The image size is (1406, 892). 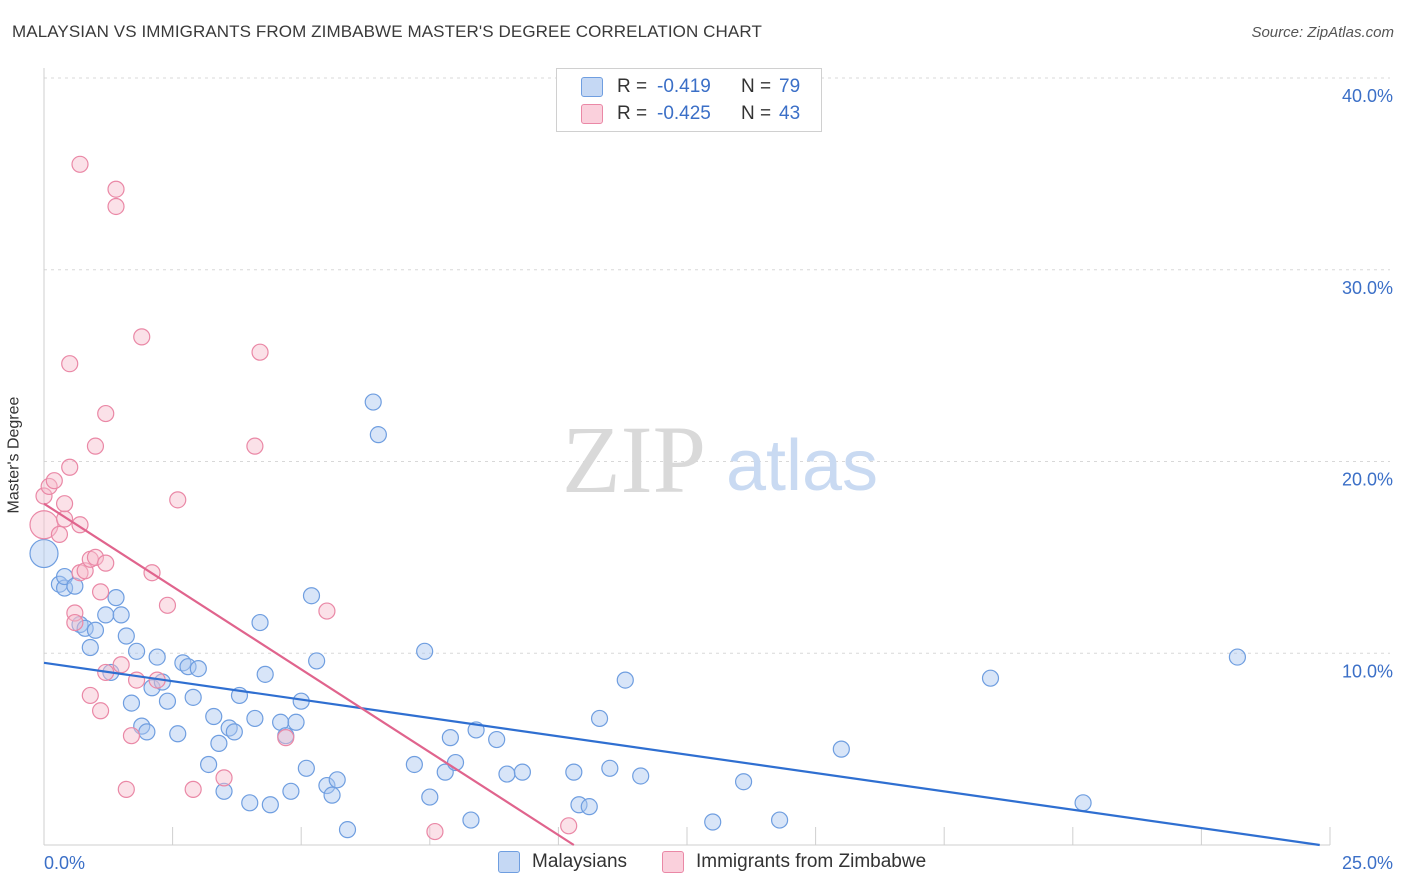 What do you see at coordinates (720, 459) in the screenshot?
I see `watermark: ZIP atlas` at bounding box center [720, 459].